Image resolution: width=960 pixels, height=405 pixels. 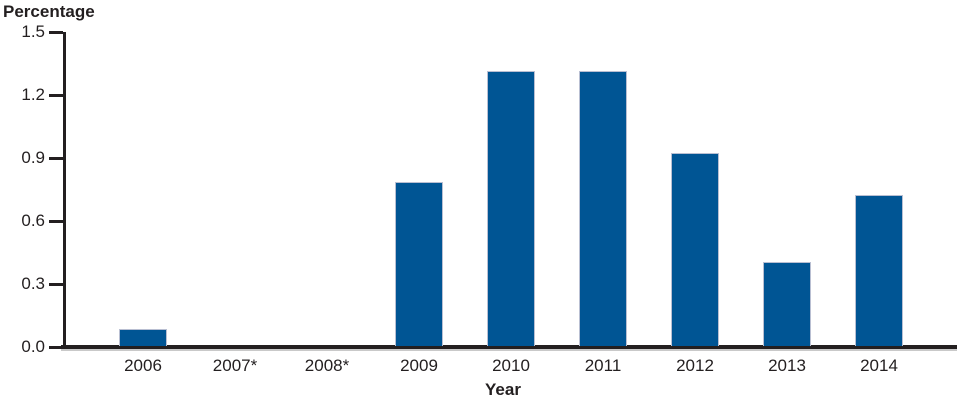 I want to click on y-axis-title: Percentage, so click(x=49, y=11).